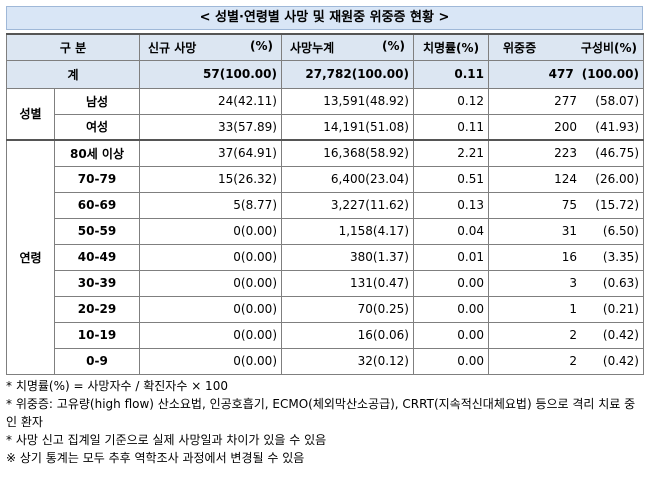  Describe the element at coordinates (166, 440) in the screenshot. I see `footnote: * 사망 신고 집계일 기준으로 실제 사망일과 차이가 있을 수 있음` at that location.